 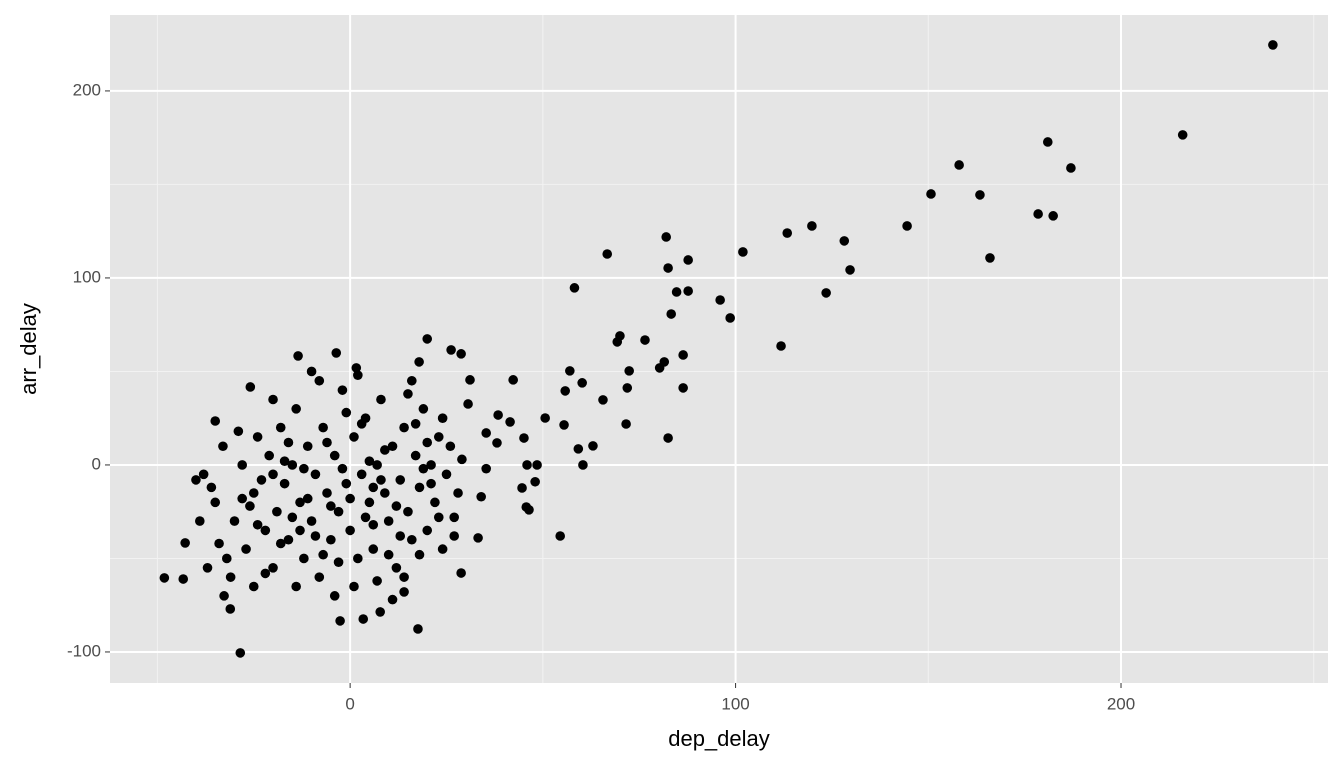 I want to click on x-axis-title: dep_delay, so click(x=719, y=738).